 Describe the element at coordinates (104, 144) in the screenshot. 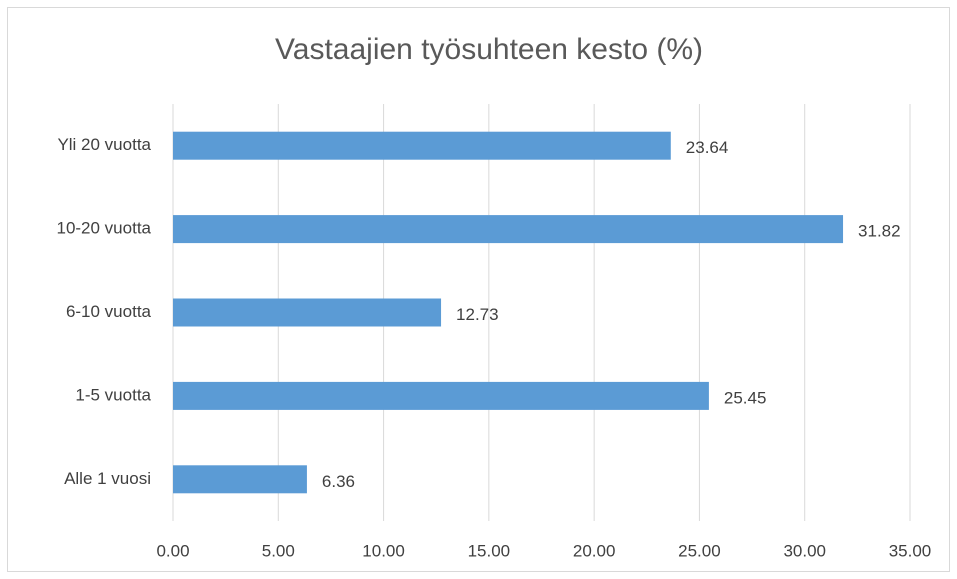

I see `y-tick-label: Yli 20 vuotta` at that location.